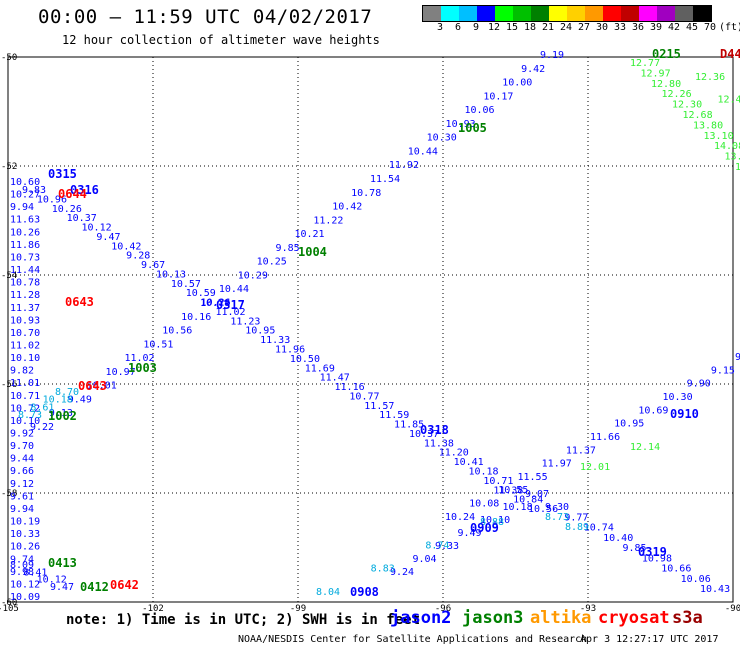 This screenshot has width=740, height=650. Describe the element at coordinates (138, 256) in the screenshot. I see `swh-value: 9.28` at that location.